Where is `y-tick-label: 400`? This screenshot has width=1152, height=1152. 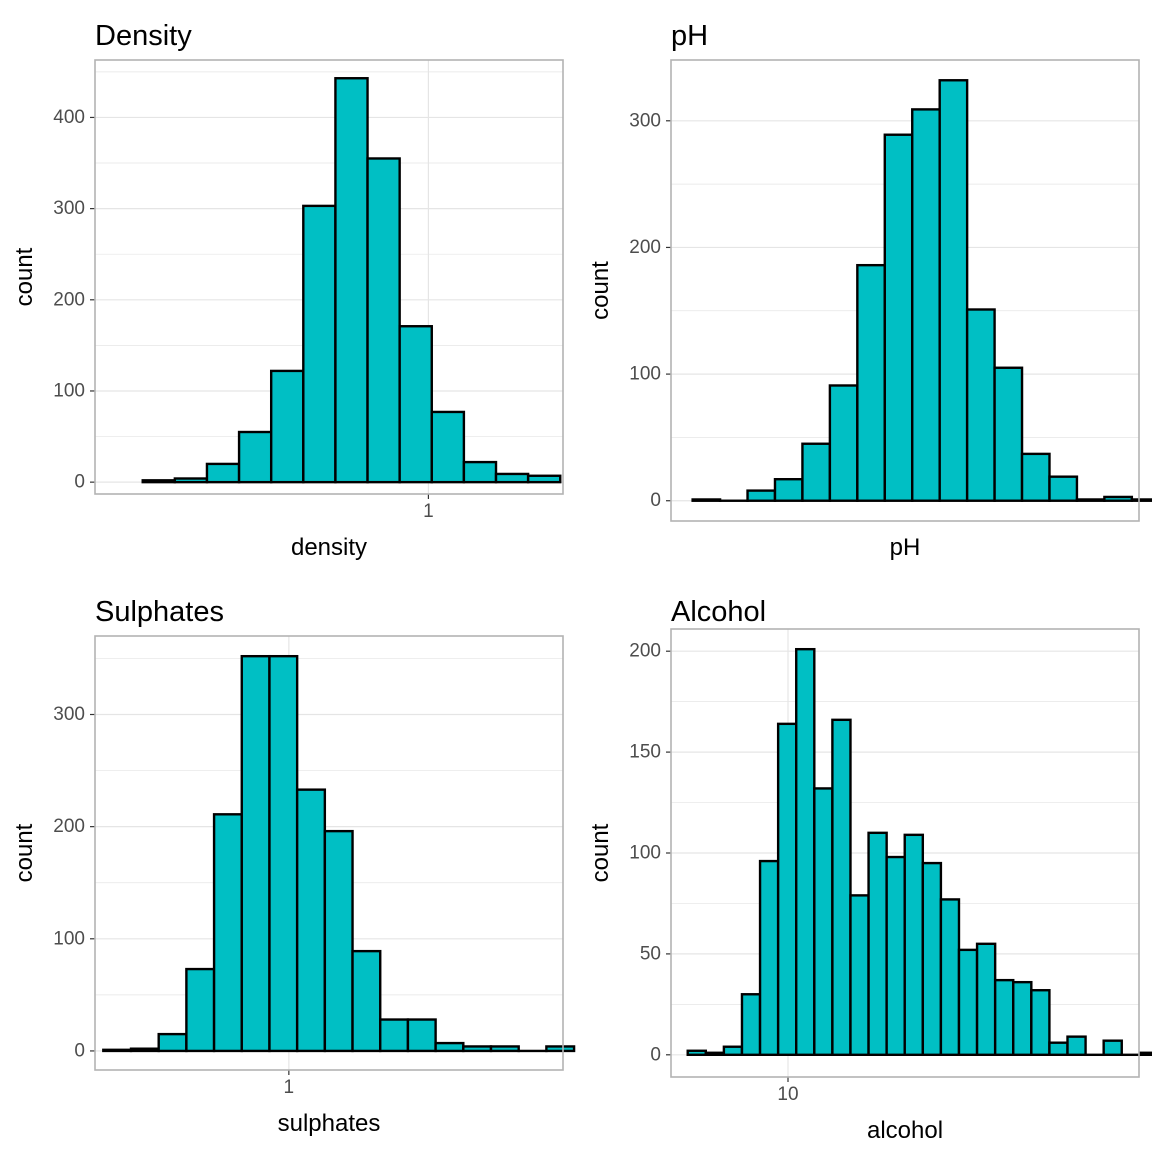
y-tick-label: 400 is located at coordinates (69, 117).